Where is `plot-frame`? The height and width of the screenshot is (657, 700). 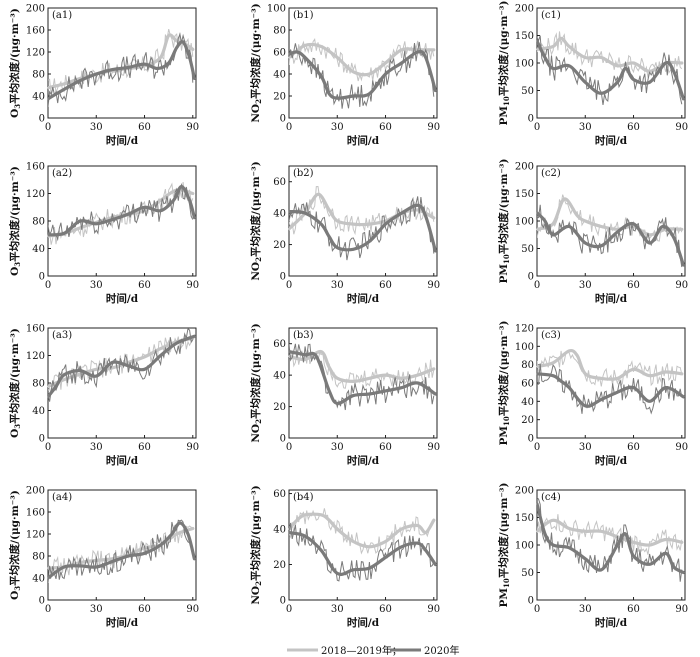 plot-frame is located at coordinates (363, 383).